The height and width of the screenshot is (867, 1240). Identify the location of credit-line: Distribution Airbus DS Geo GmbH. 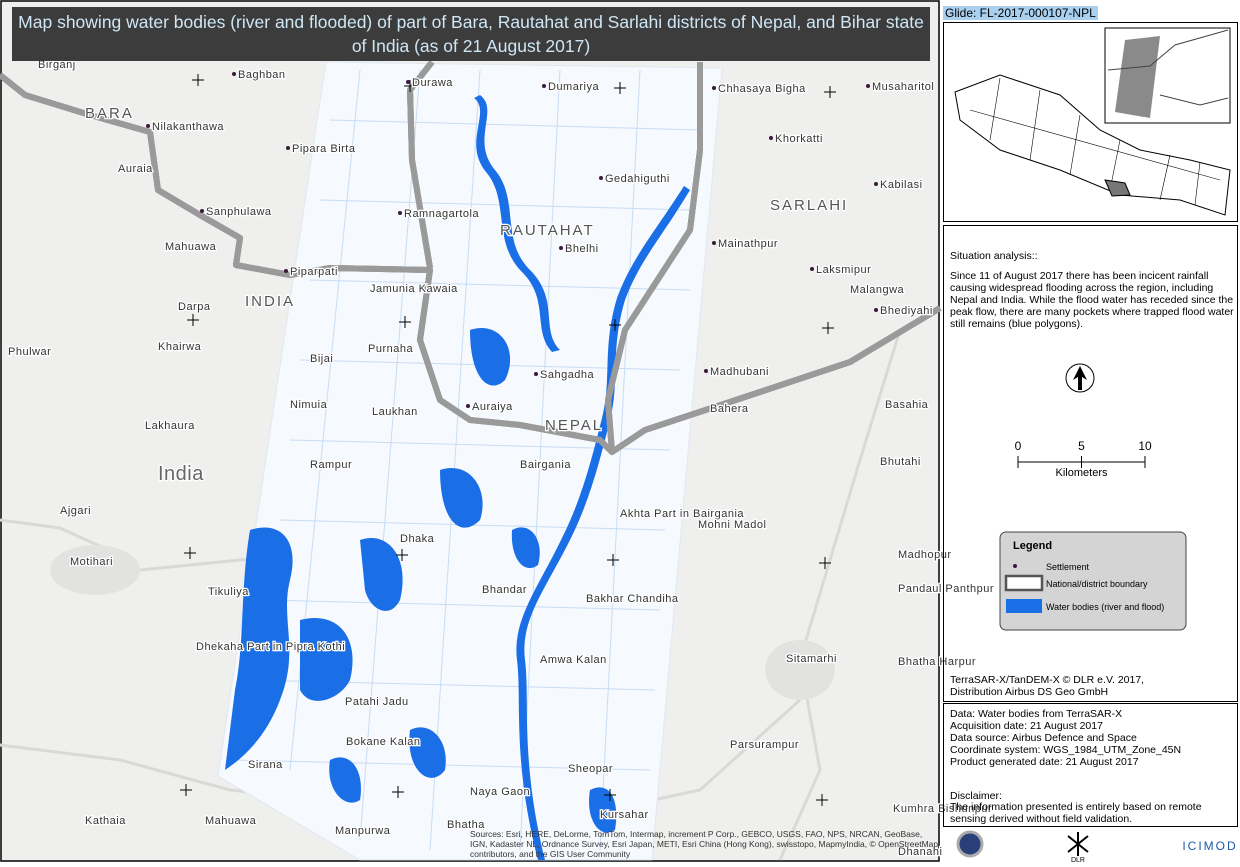
(1029, 692).